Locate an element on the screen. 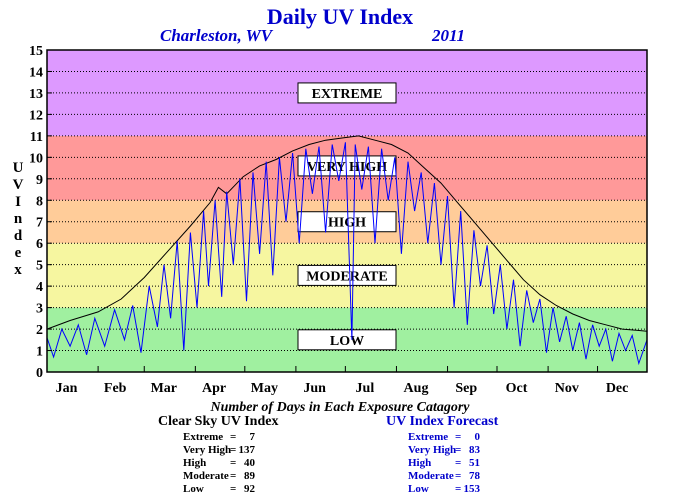 The image size is (680, 500). stats-row-value: 0 is located at coordinates (477, 437).